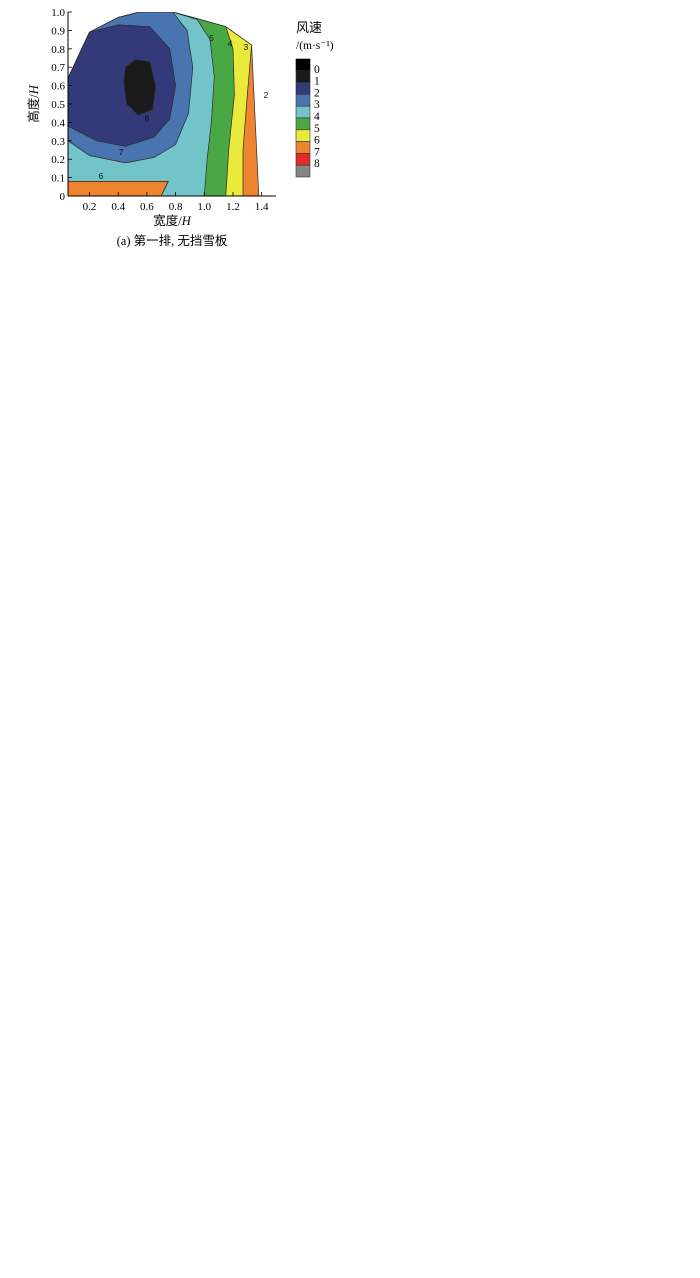 Image resolution: width=700 pixels, height=1278 pixels. What do you see at coordinates (147, 119) in the screenshot?
I see `contour-label: 8` at bounding box center [147, 119].